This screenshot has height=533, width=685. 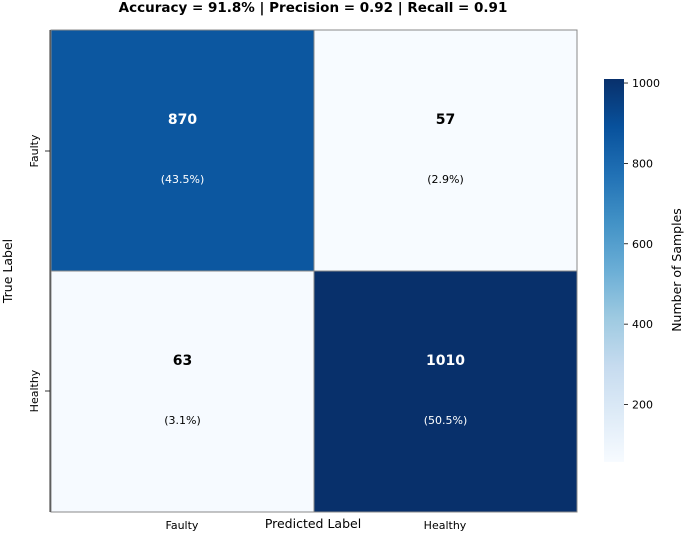 What do you see at coordinates (34, 150) in the screenshot?
I see `y-tick-label-faulty: Faulty` at bounding box center [34, 150].